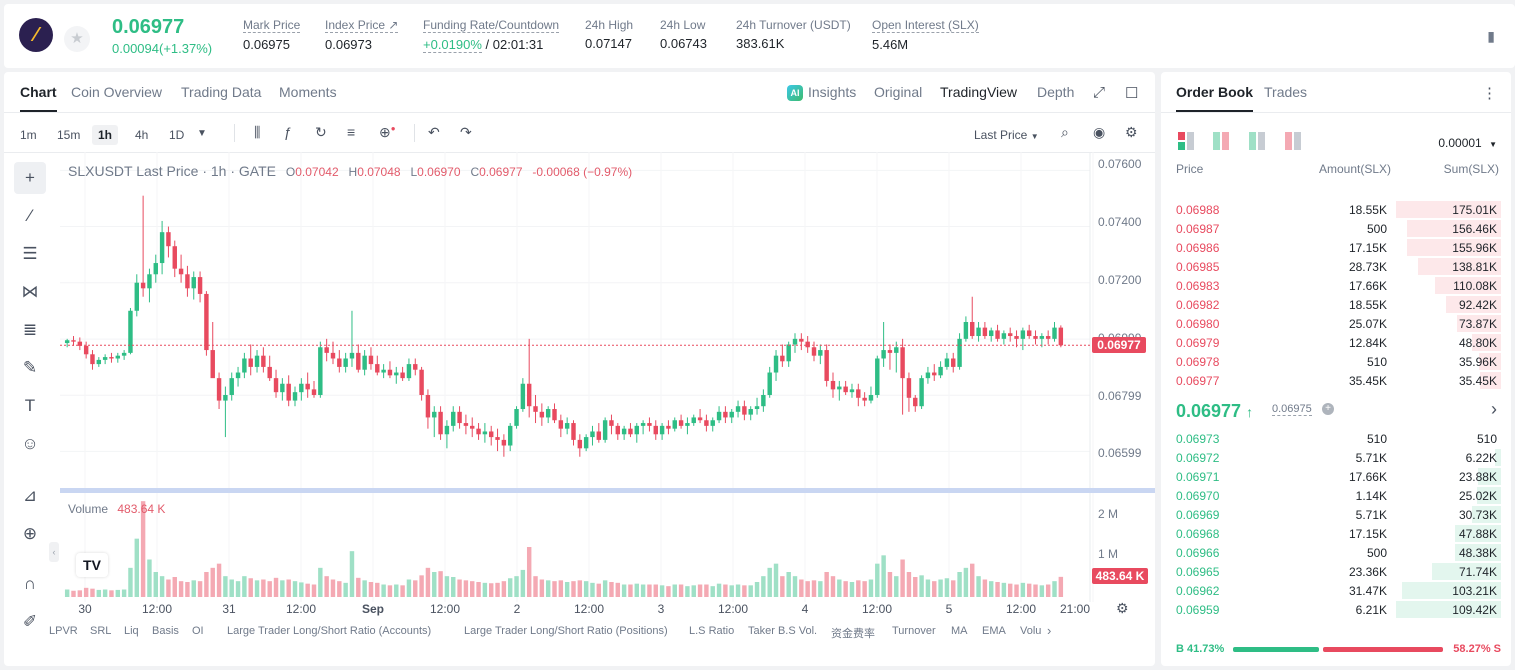 This screenshot has width=1515, height=670. I want to click on ask-row: 0.06979 12.84K 48.80K, so click(1336, 342).